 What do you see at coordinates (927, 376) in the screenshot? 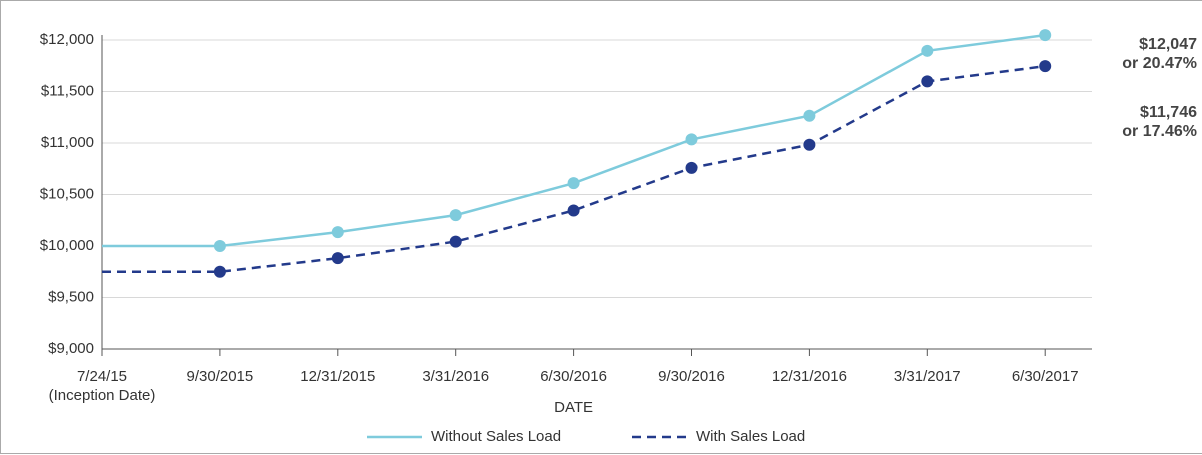
I see `x-tick-label: 3/31/2017` at bounding box center [927, 376].